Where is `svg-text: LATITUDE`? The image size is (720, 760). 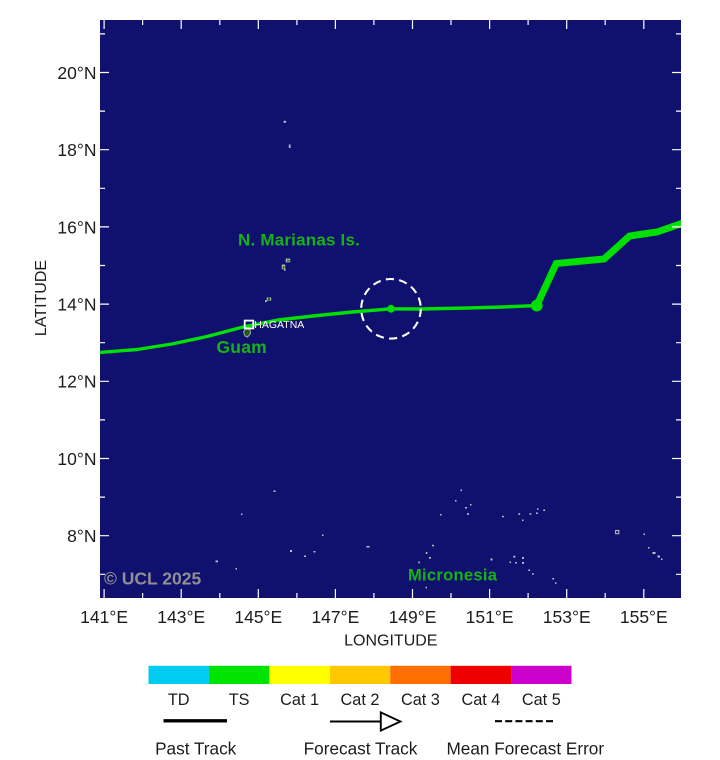
svg-text: LATITUDE is located at coordinates (41, 298).